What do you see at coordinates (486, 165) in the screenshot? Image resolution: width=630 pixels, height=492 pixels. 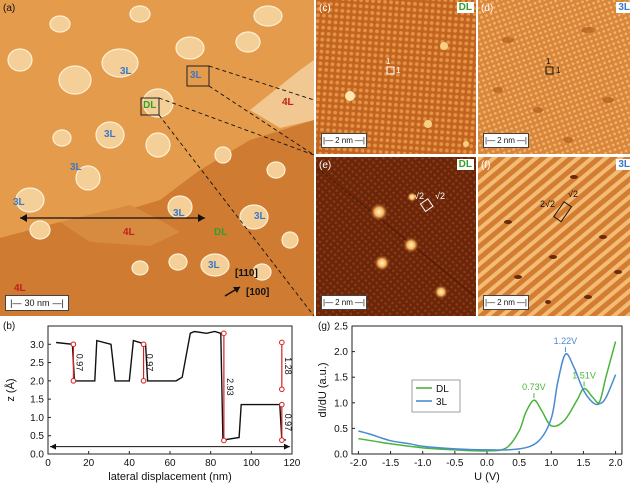 I see `panel-f-letter: (f)` at bounding box center [486, 165].